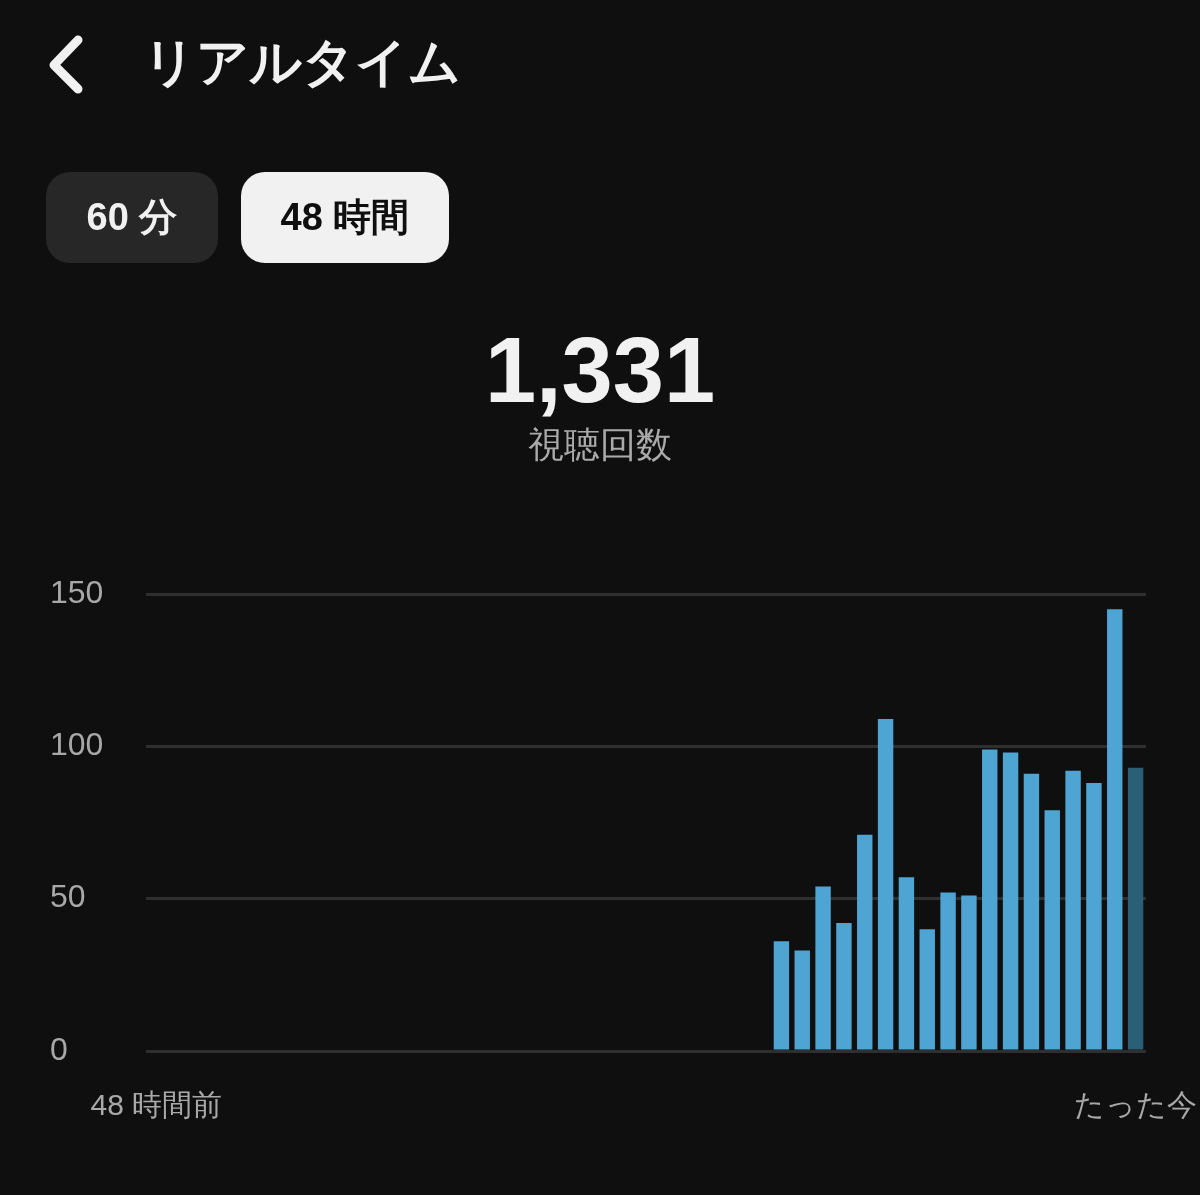 This screenshot has height=1195, width=1200. What do you see at coordinates (302, 62) in the screenshot?
I see `chart-title: リアルタイム` at bounding box center [302, 62].